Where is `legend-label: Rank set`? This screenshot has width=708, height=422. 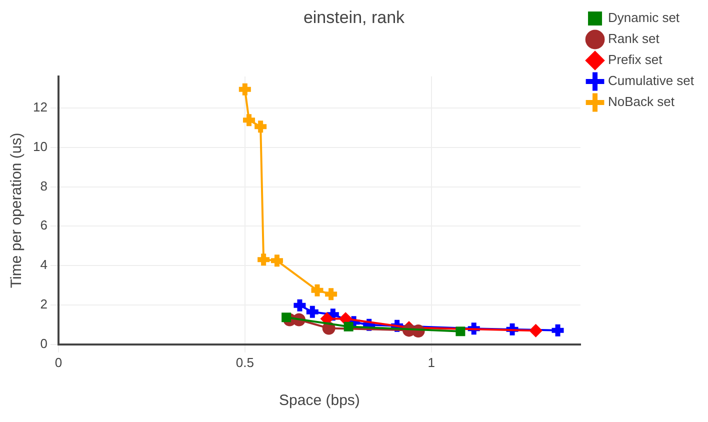
legend-label: Rank set is located at coordinates (634, 38).